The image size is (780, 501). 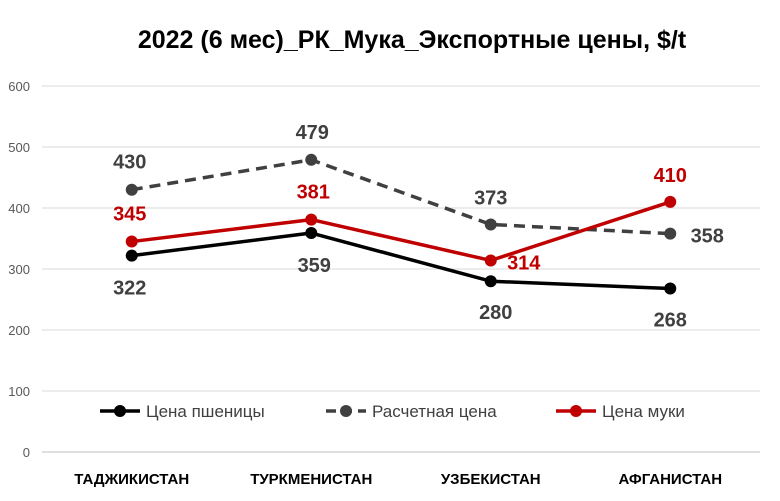 I want to click on data-label: 345, so click(x=129, y=215).